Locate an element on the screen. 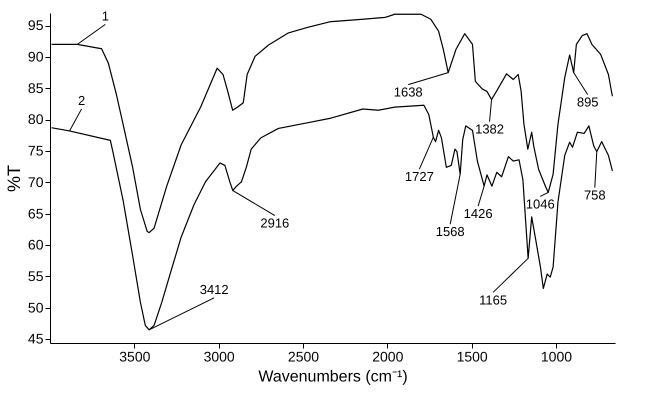  annotation: 758 is located at coordinates (595, 195).